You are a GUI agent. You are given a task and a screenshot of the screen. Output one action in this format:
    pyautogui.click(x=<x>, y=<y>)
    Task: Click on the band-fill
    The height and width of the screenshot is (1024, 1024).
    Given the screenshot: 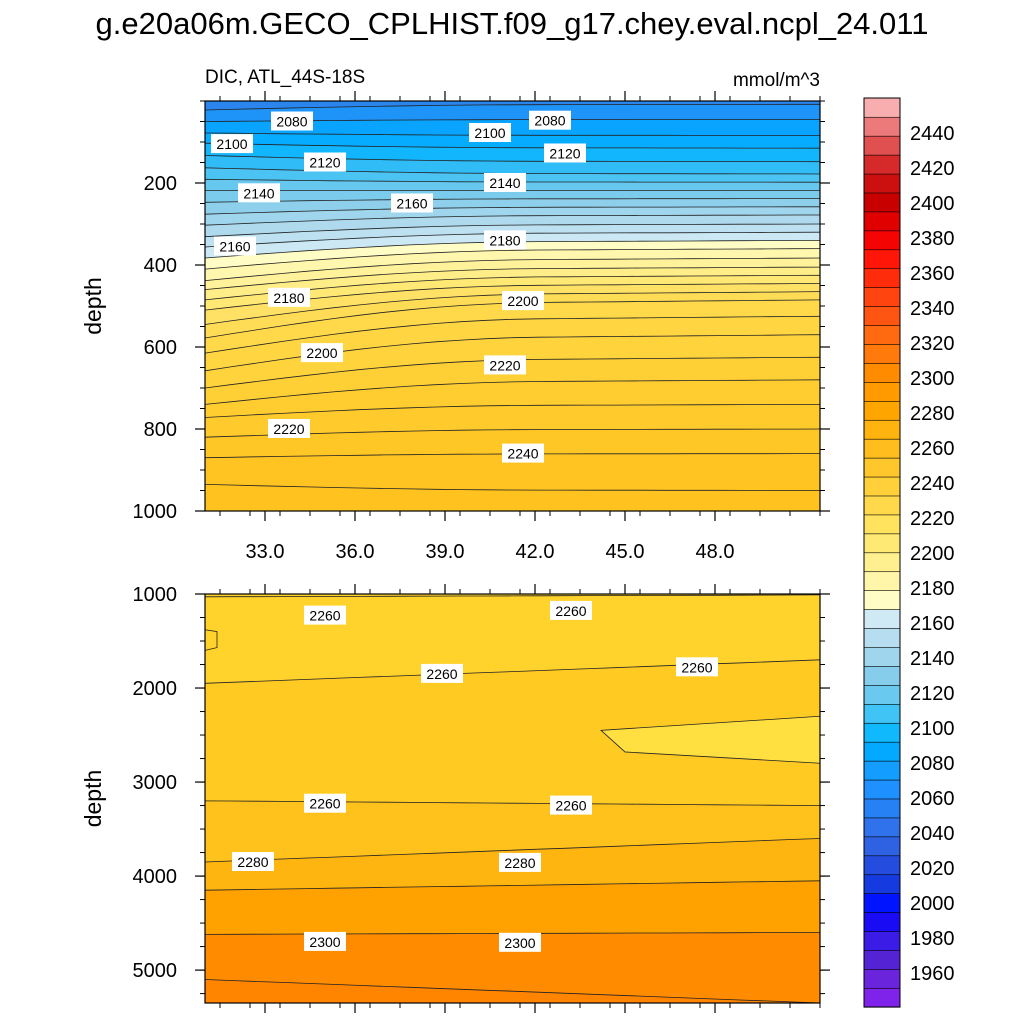 What is the action you would take?
    pyautogui.click(x=512, y=497)
    